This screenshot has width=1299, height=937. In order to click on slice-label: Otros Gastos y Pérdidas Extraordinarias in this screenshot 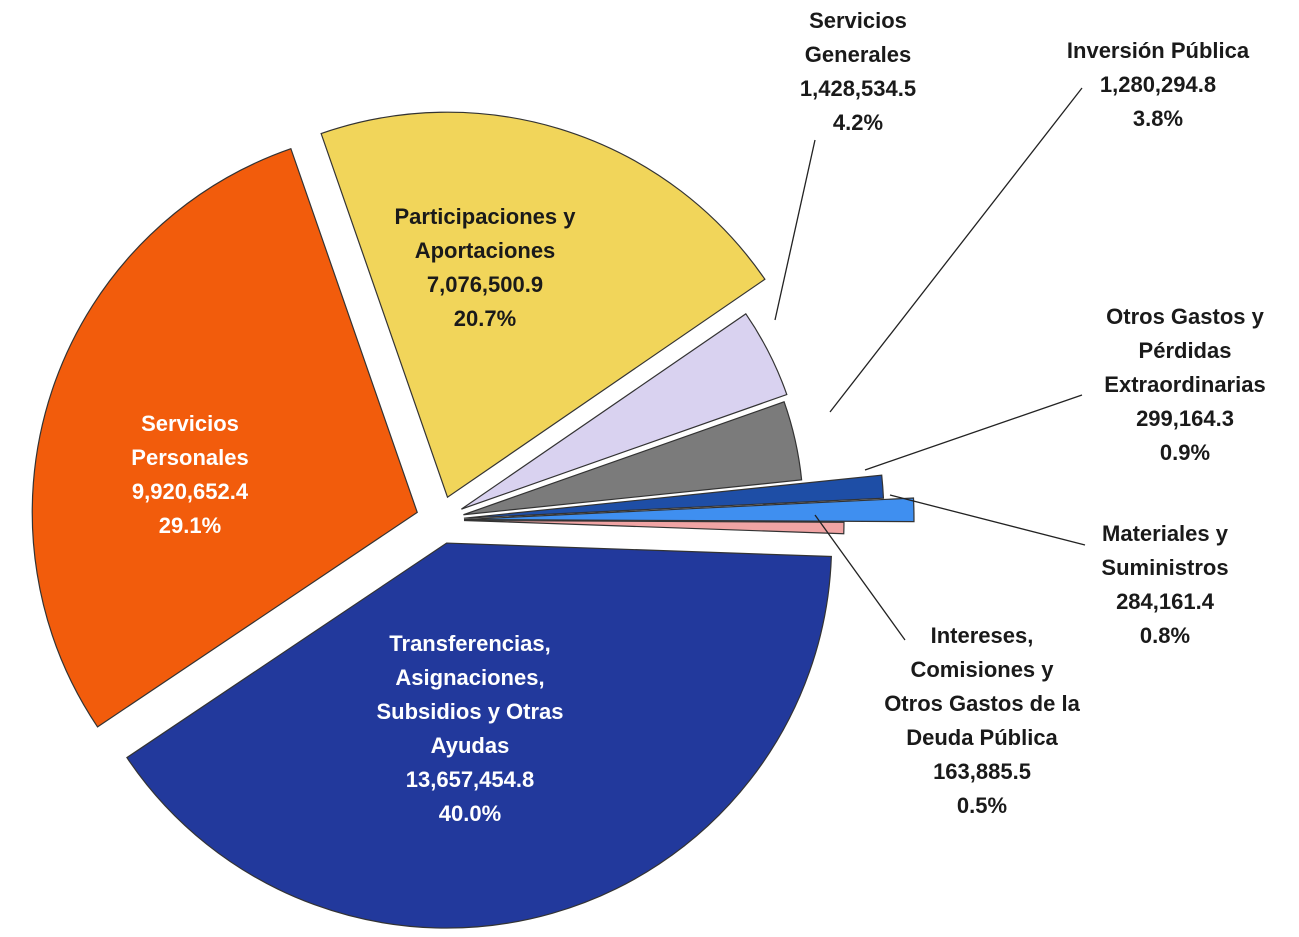, I will do `click(1184, 350)`.